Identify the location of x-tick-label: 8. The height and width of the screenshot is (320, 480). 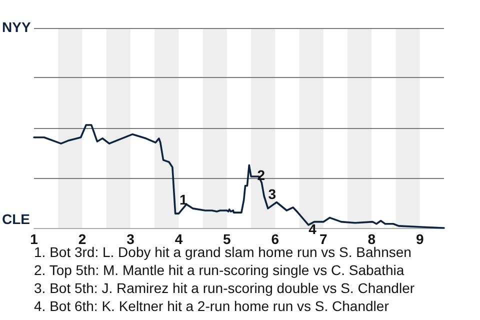
(372, 239).